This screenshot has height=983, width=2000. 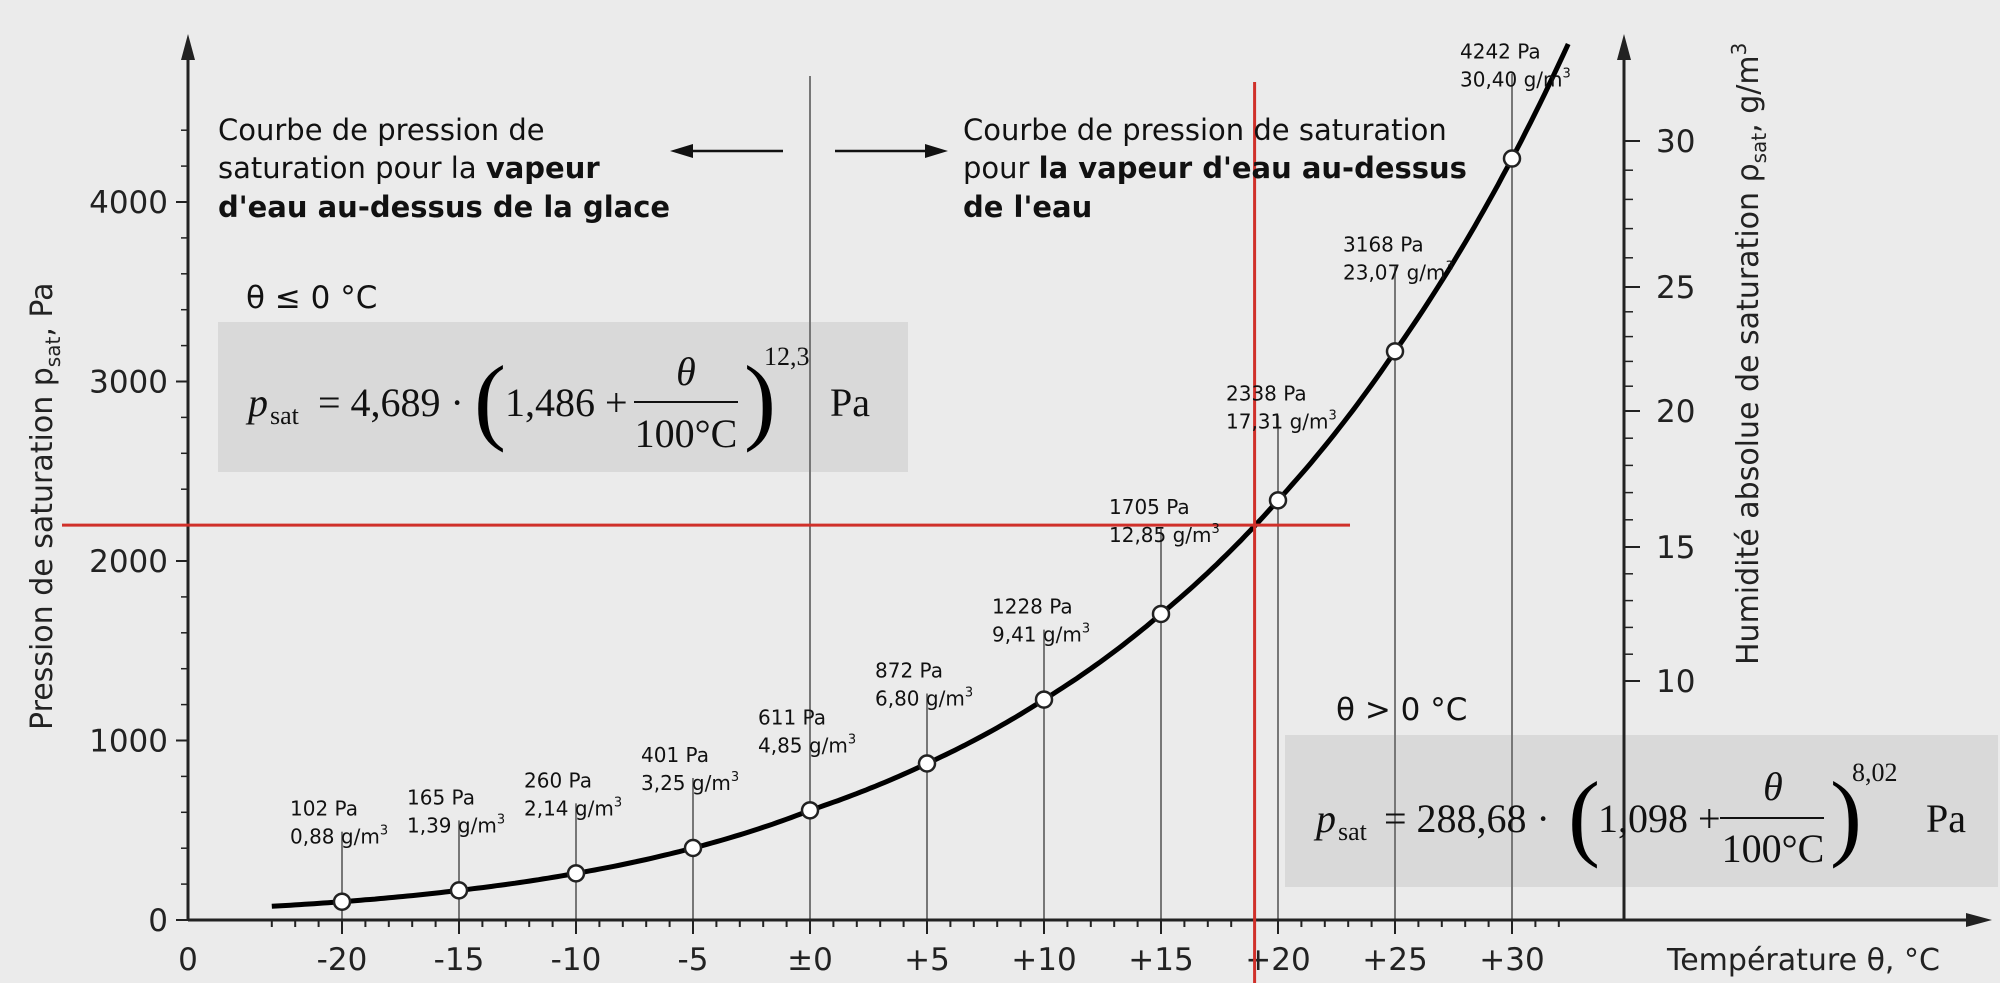 I want to click on y-tick-label: 4000, so click(x=128, y=203).